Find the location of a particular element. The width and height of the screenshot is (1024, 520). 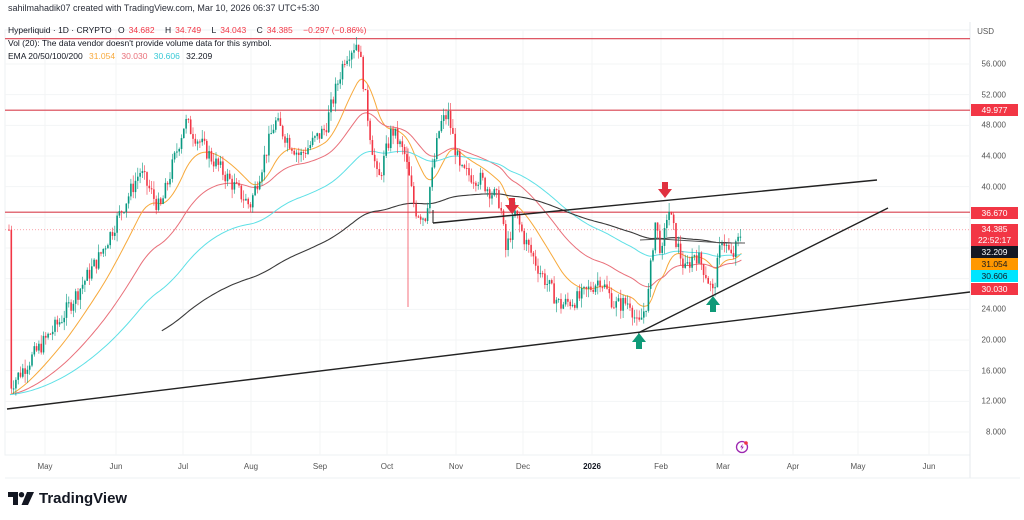

time-tick-label: May is located at coordinates (858, 466).